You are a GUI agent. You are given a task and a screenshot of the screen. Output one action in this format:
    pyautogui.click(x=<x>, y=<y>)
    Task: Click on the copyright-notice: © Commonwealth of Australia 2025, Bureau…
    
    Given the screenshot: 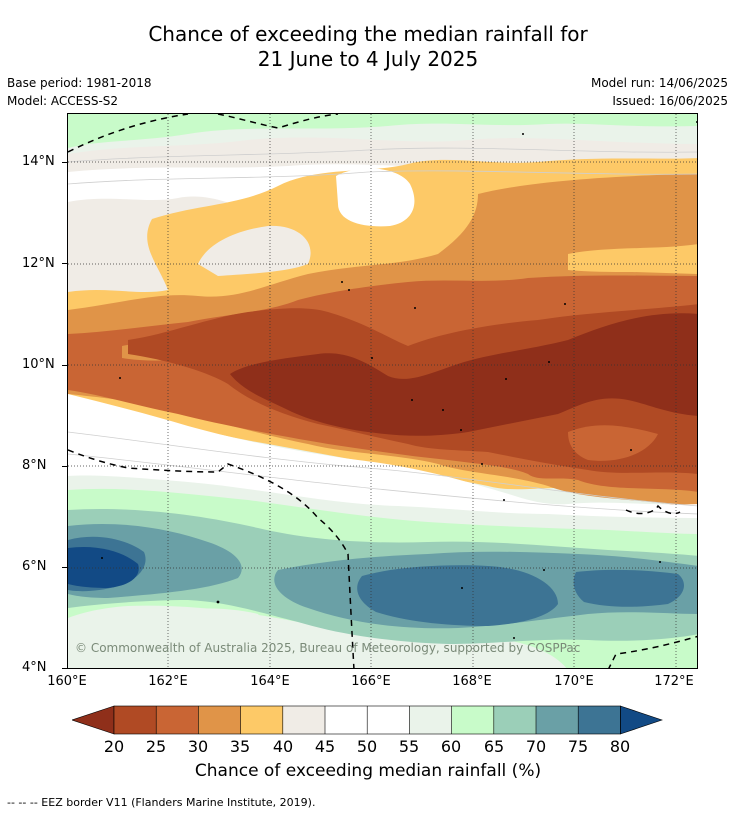 What is the action you would take?
    pyautogui.click(x=328, y=648)
    